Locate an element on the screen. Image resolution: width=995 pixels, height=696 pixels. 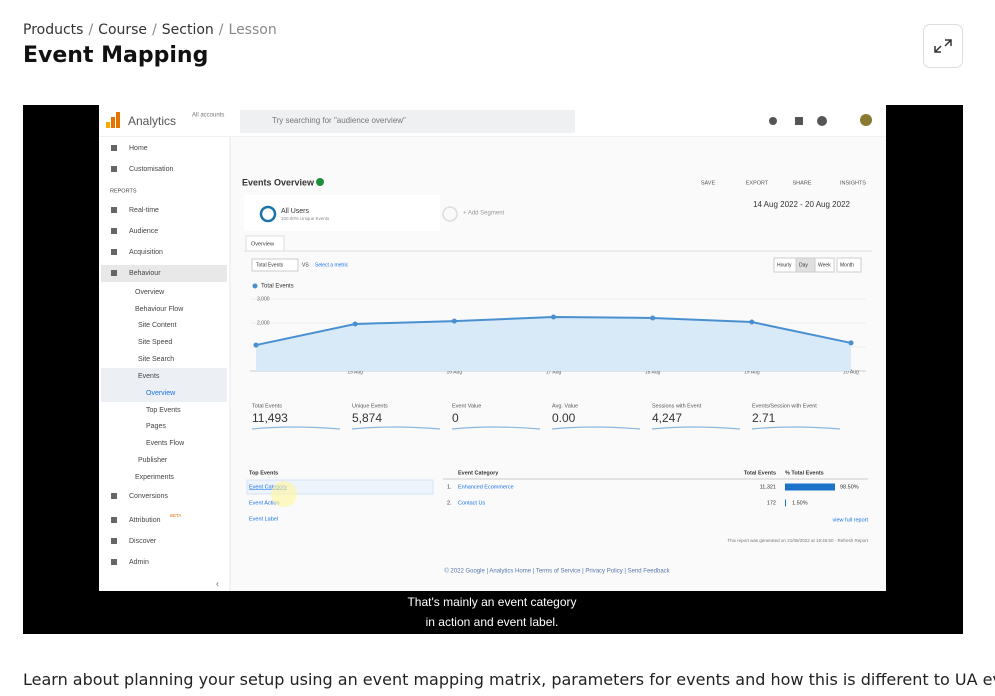
report-action: INSIGHTS is located at coordinates (853, 183).